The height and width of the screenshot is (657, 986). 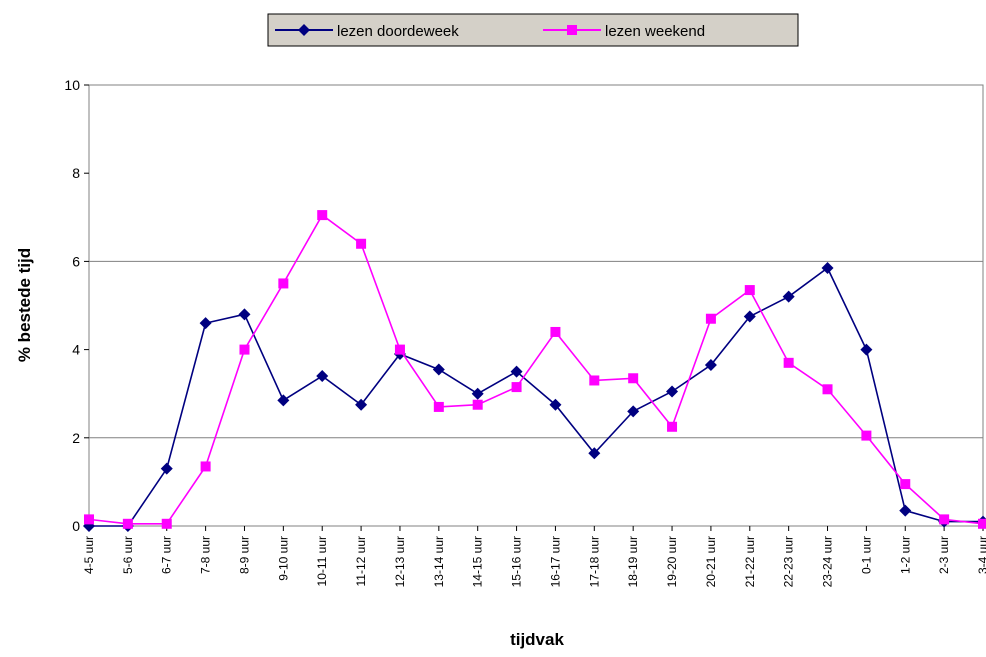 I want to click on legend-item: lezen weekend, so click(x=624, y=31).